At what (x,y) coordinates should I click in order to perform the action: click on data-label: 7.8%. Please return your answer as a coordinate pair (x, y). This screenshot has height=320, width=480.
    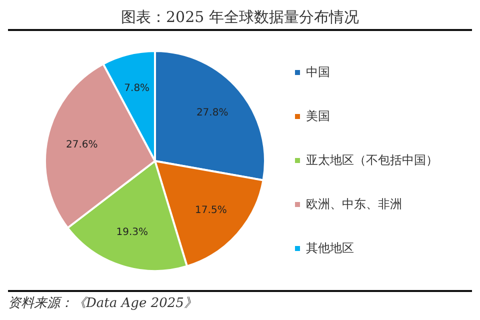
    Looking at the image, I should click on (137, 88).